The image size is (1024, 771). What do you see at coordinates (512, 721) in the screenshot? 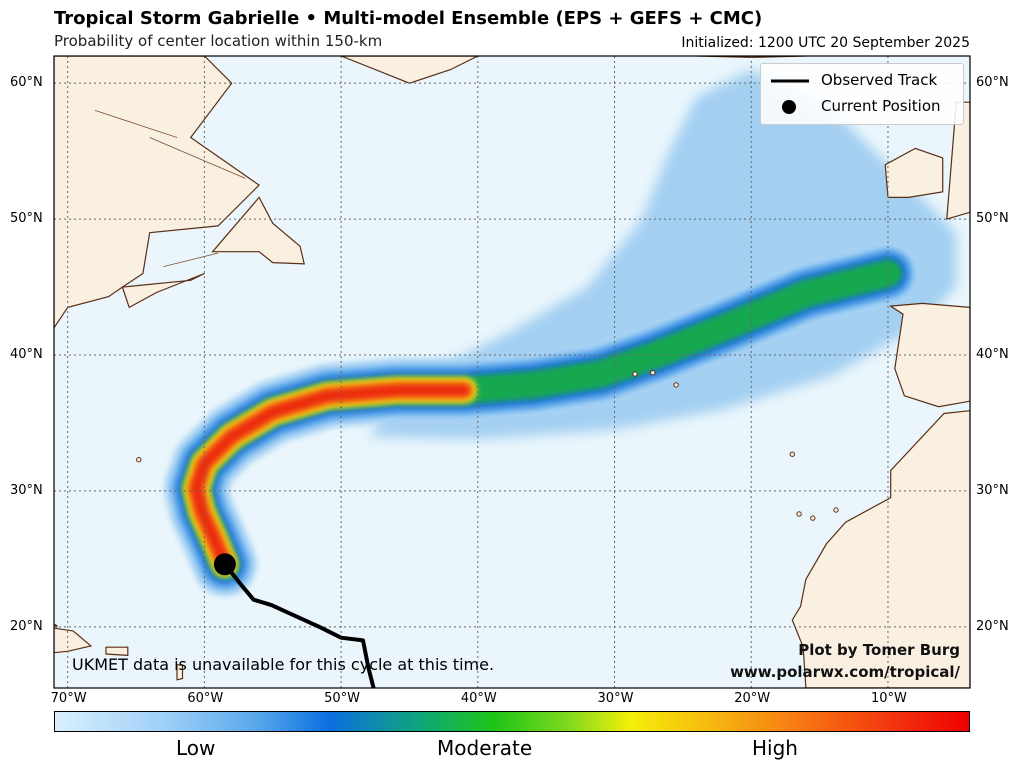
I see `probability-colorbar` at bounding box center [512, 721].